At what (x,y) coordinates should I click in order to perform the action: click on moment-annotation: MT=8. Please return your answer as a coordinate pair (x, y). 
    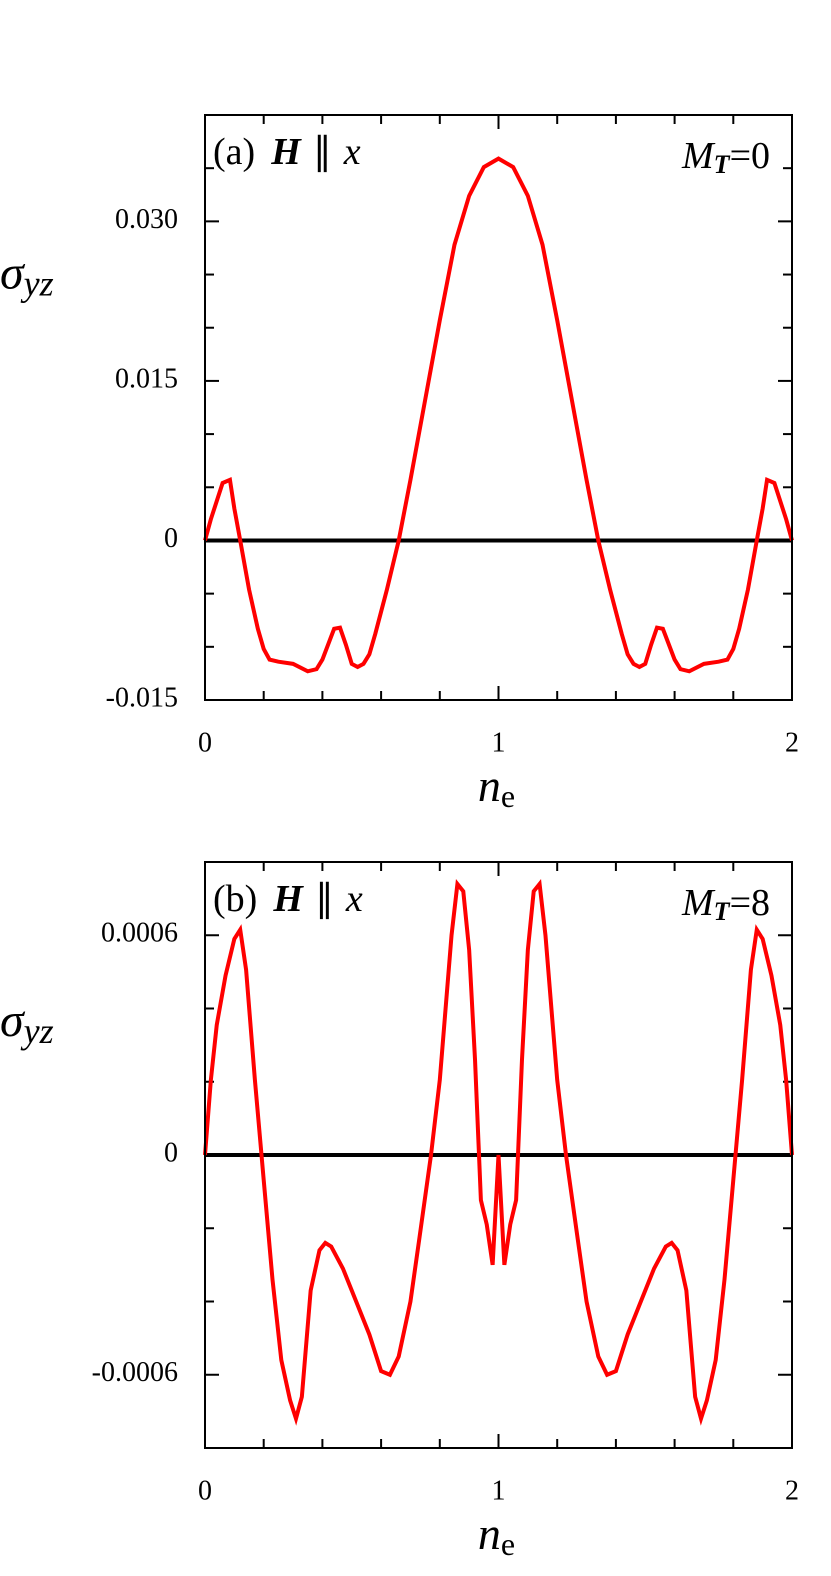
    Looking at the image, I should click on (725, 904).